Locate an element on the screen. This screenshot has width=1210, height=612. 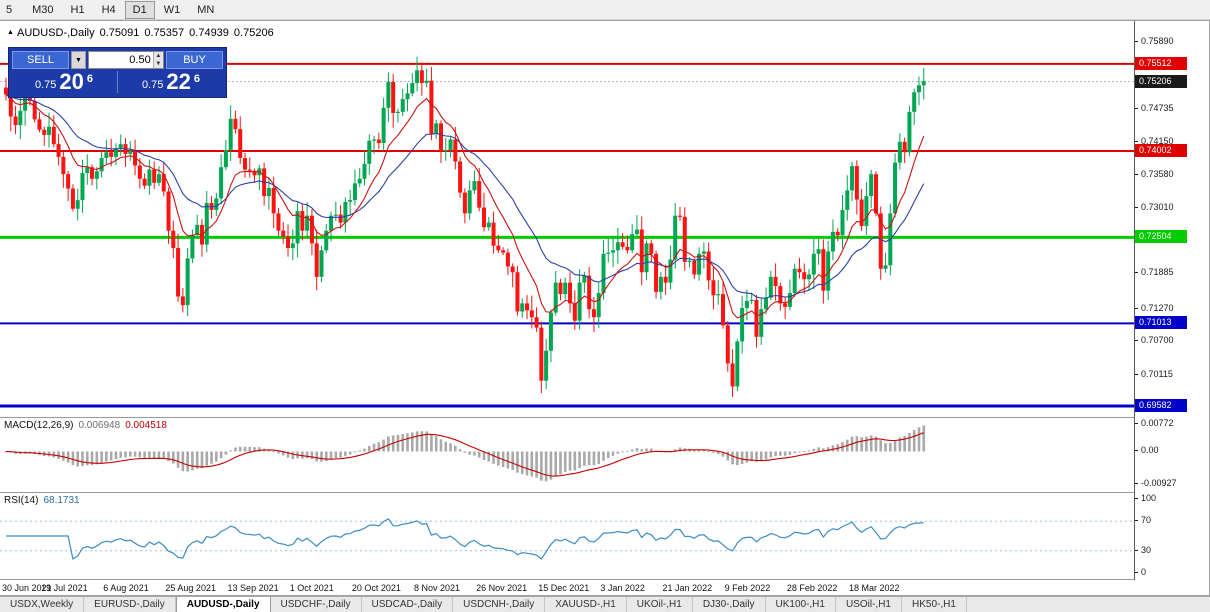
trade-controls-row: SELL ▼ ▲▼ BUY is located at coordinates (117, 59).